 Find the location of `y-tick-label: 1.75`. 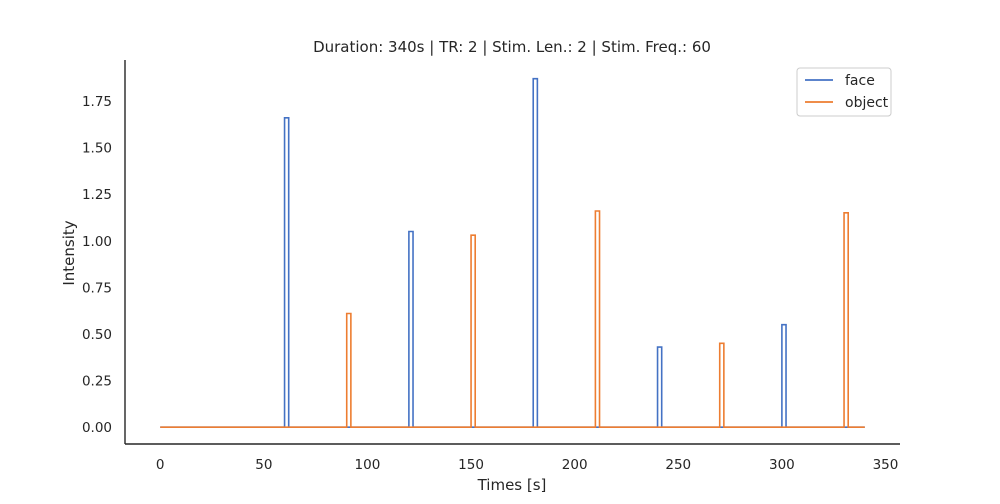

y-tick-label: 1.75 is located at coordinates (97, 102).